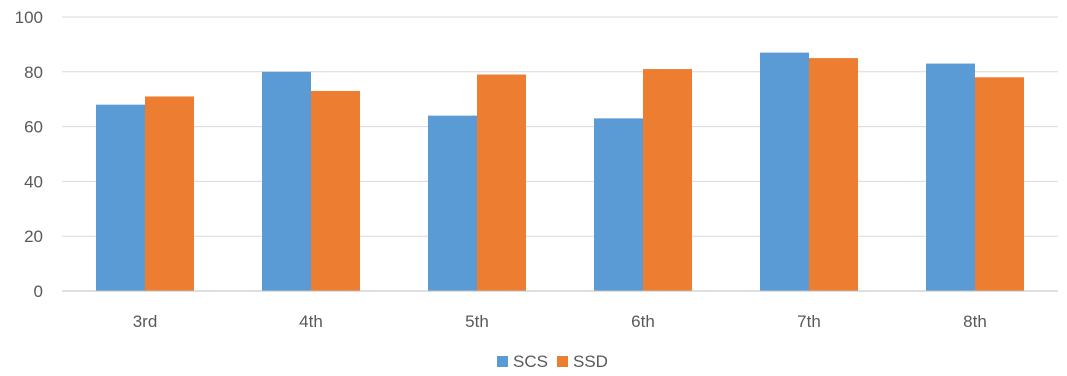 This screenshot has width=1067, height=376. What do you see at coordinates (311, 321) in the screenshot?
I see `x-tick-label: 4th` at bounding box center [311, 321].